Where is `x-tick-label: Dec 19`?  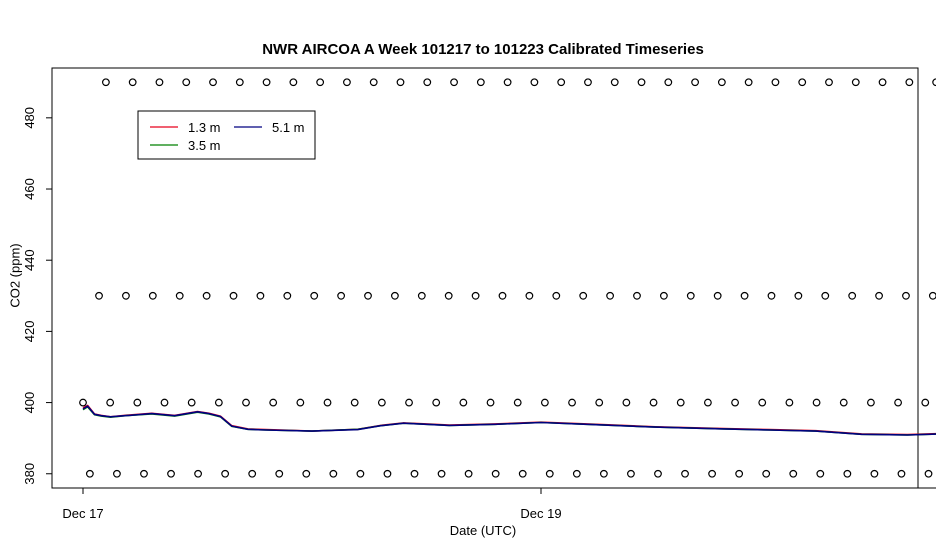 x-tick-label: Dec 19 is located at coordinates (540, 513).